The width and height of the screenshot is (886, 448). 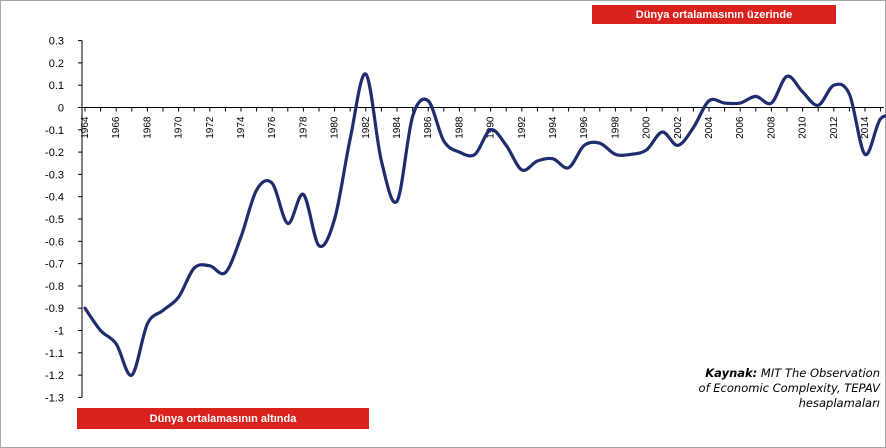 What do you see at coordinates (839, 403) in the screenshot?
I see `source-line-3: hesaplamaları` at bounding box center [839, 403].